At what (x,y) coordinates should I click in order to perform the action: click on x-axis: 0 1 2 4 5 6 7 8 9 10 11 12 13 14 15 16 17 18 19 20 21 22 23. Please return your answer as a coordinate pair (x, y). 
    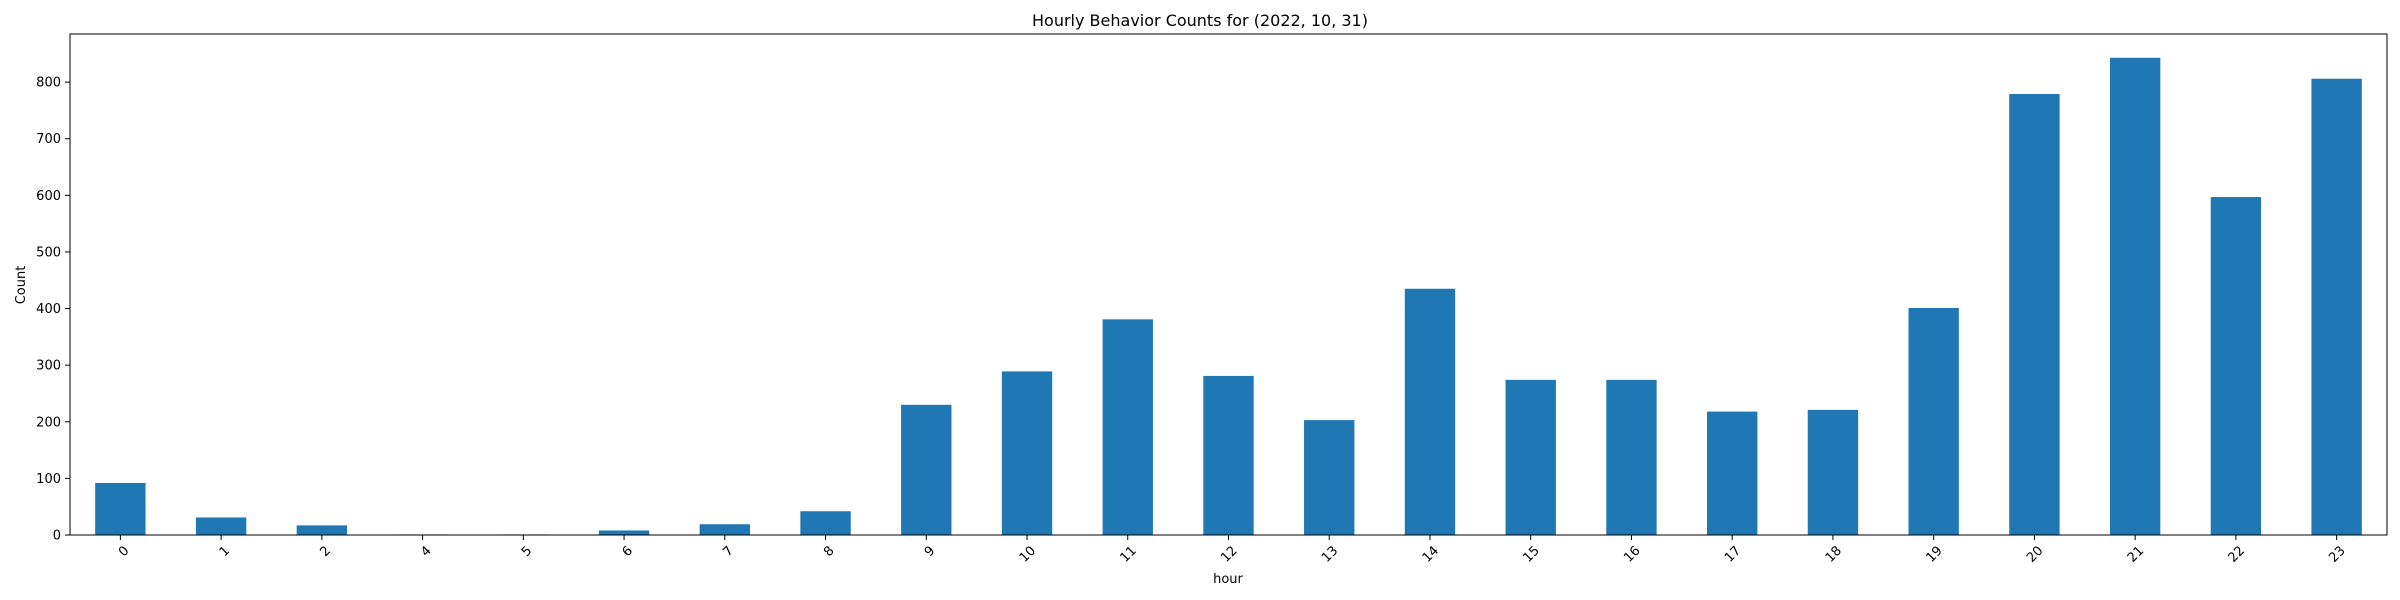
    Looking at the image, I should click on (1232, 550).